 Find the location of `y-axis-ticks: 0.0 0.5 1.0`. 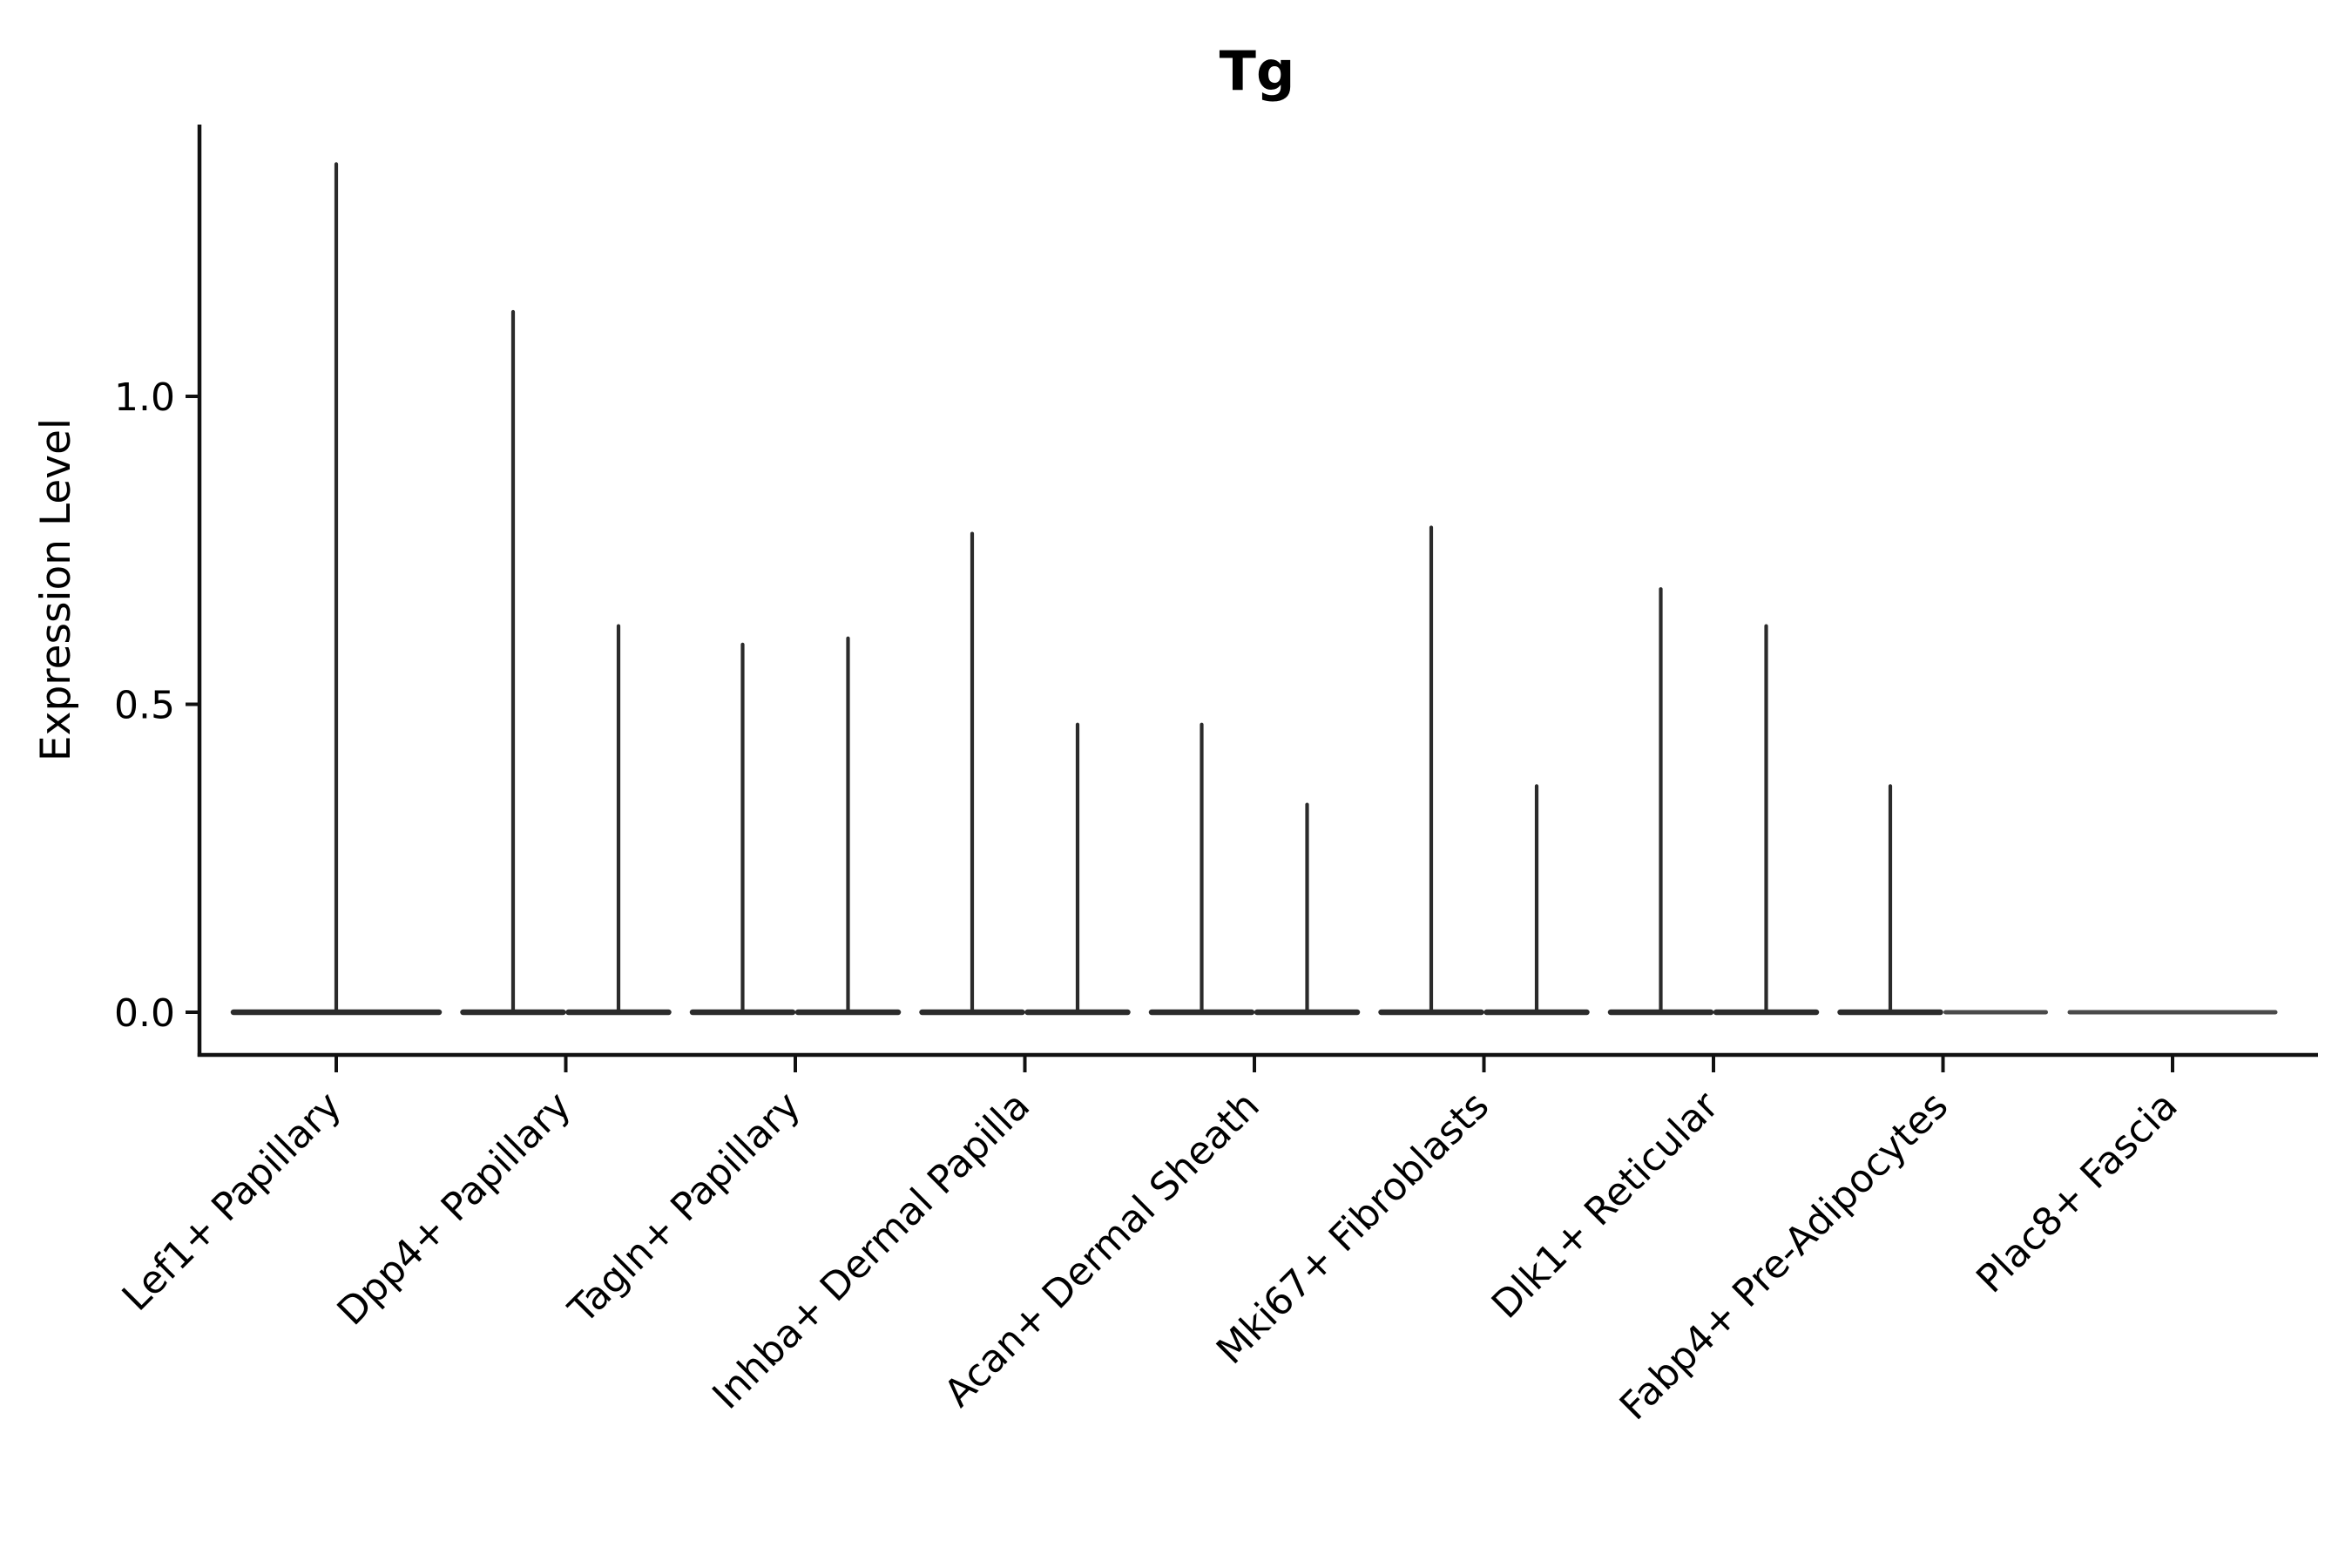

y-axis-ticks: 0.0 0.5 1.0 is located at coordinates (156, 705).